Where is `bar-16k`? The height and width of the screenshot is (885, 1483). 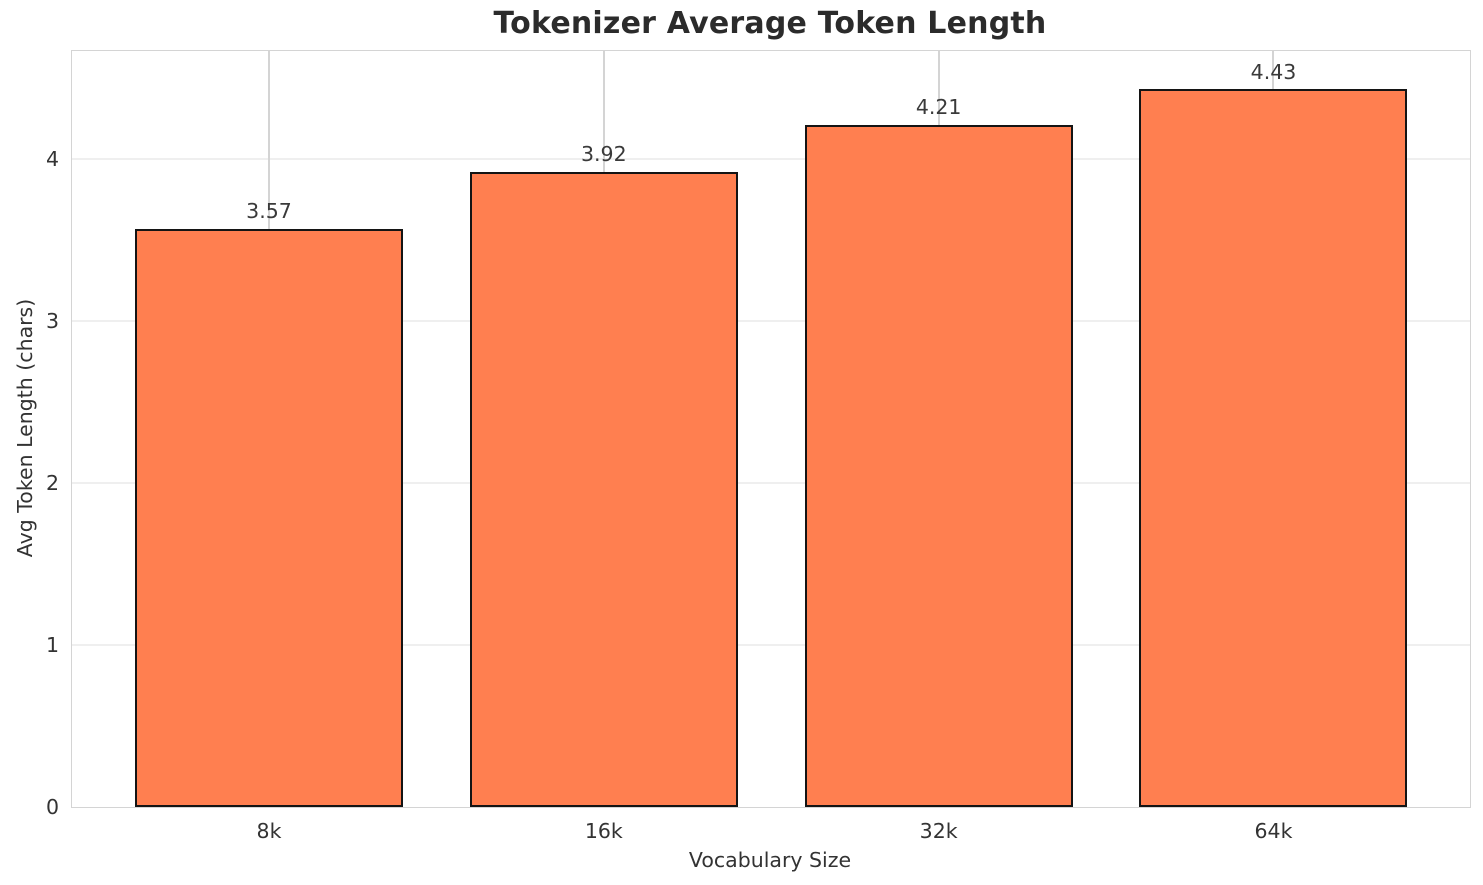 bar-16k is located at coordinates (603, 489).